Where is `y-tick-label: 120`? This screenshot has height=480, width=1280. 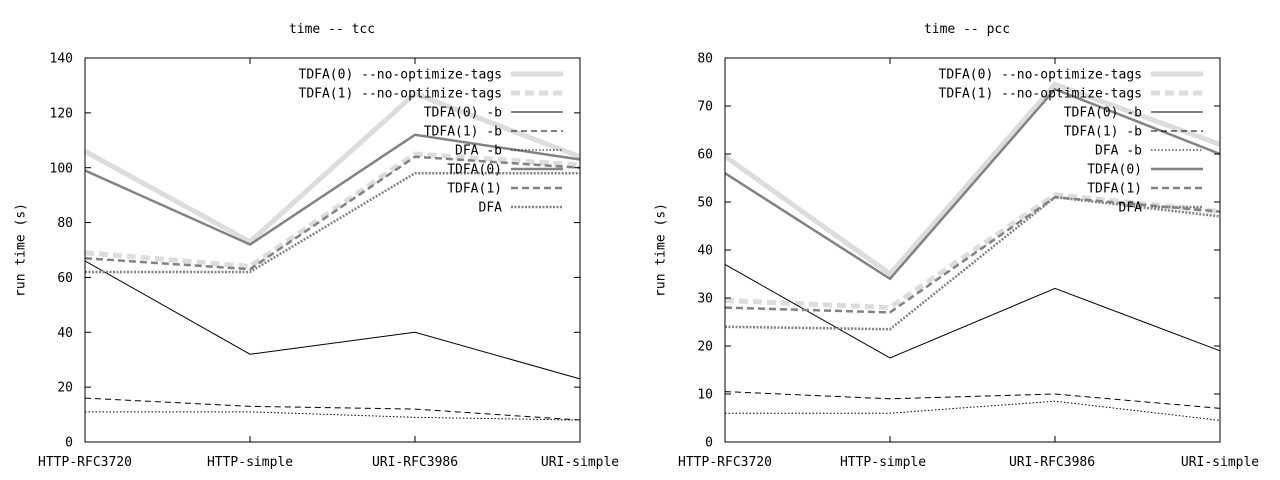 y-tick-label: 120 is located at coordinates (61, 113).